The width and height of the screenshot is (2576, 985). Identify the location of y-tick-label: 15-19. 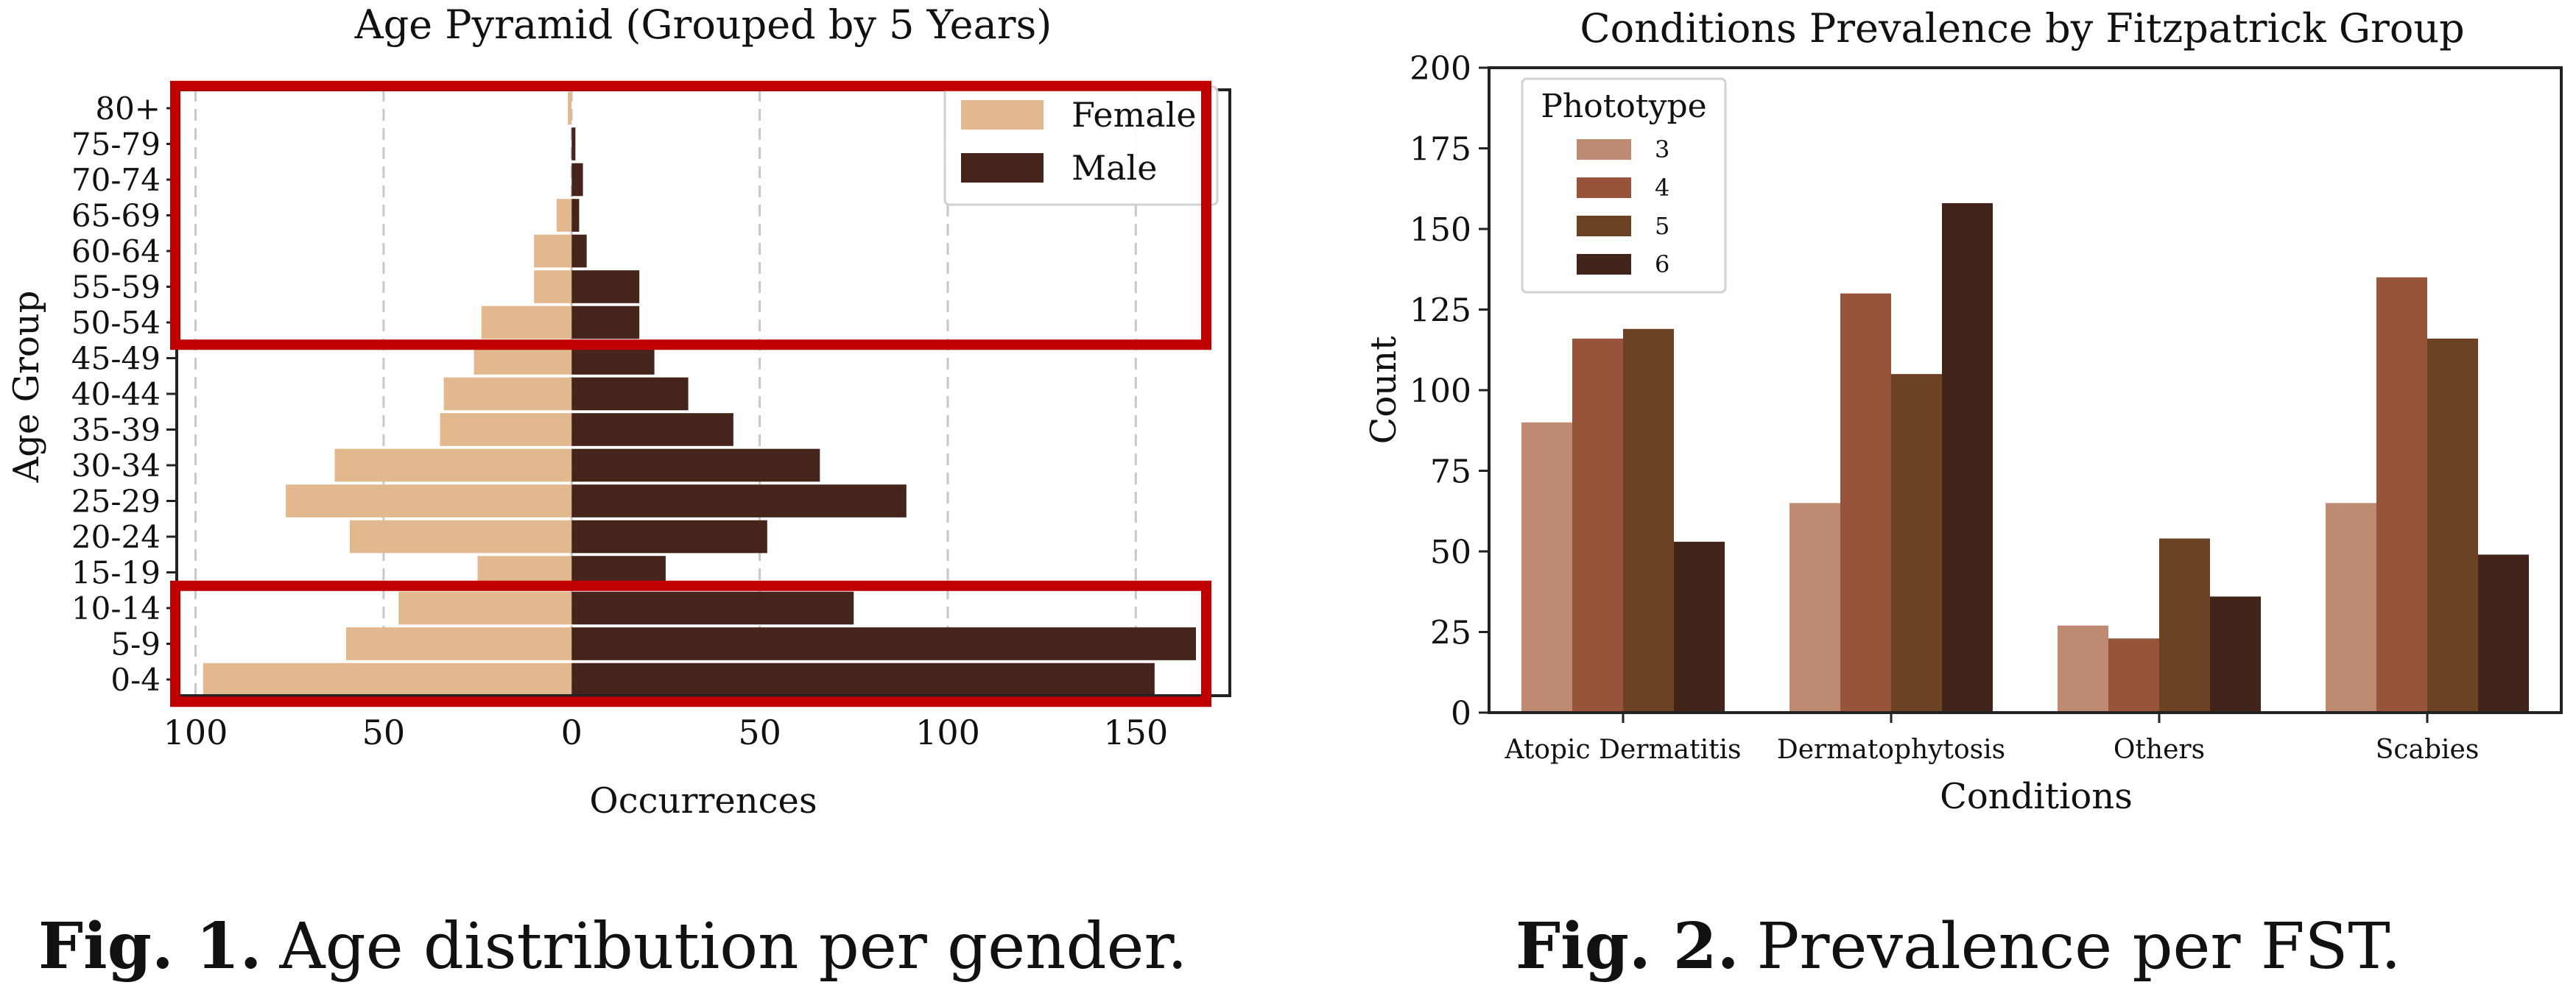
(116, 573).